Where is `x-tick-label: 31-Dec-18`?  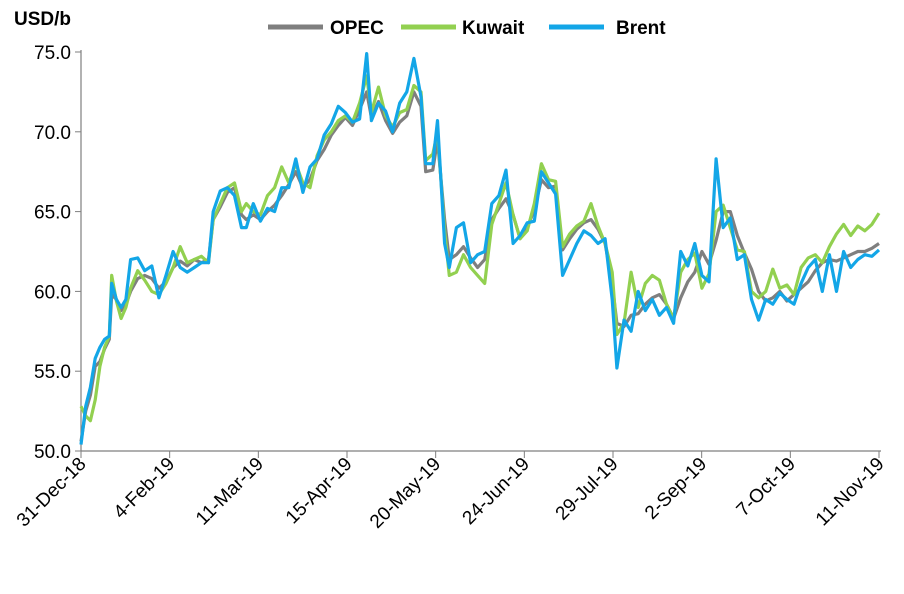 x-tick-label: 31-Dec-18 is located at coordinates (52, 493).